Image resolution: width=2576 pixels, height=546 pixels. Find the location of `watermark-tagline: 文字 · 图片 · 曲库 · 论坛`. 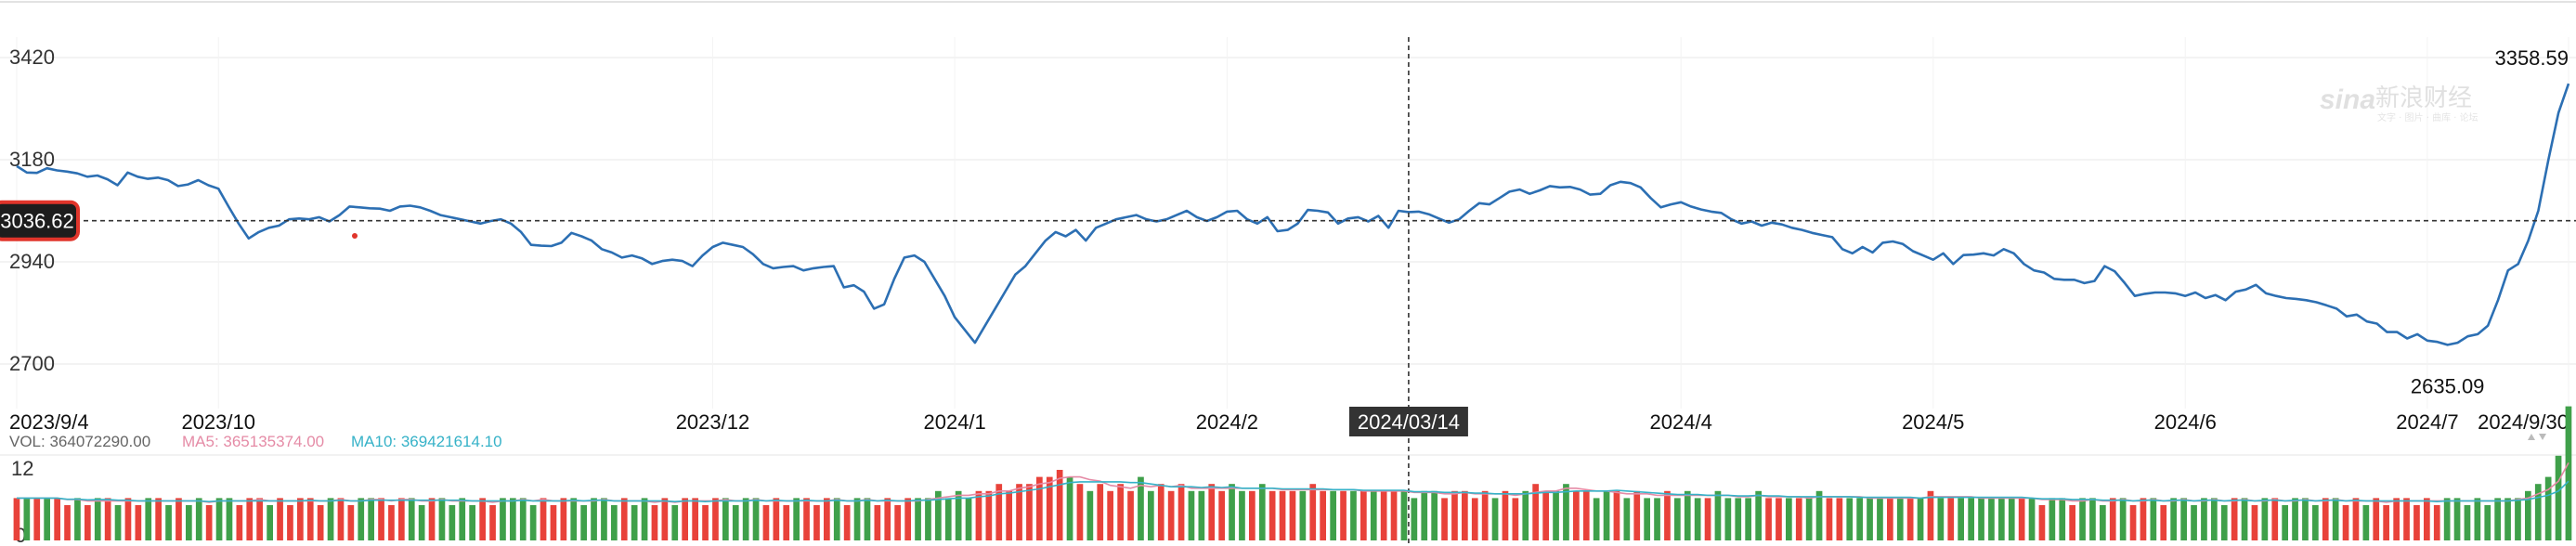

watermark-tagline: 文字 · 图片 · 曲库 · 论坛 is located at coordinates (2428, 117).